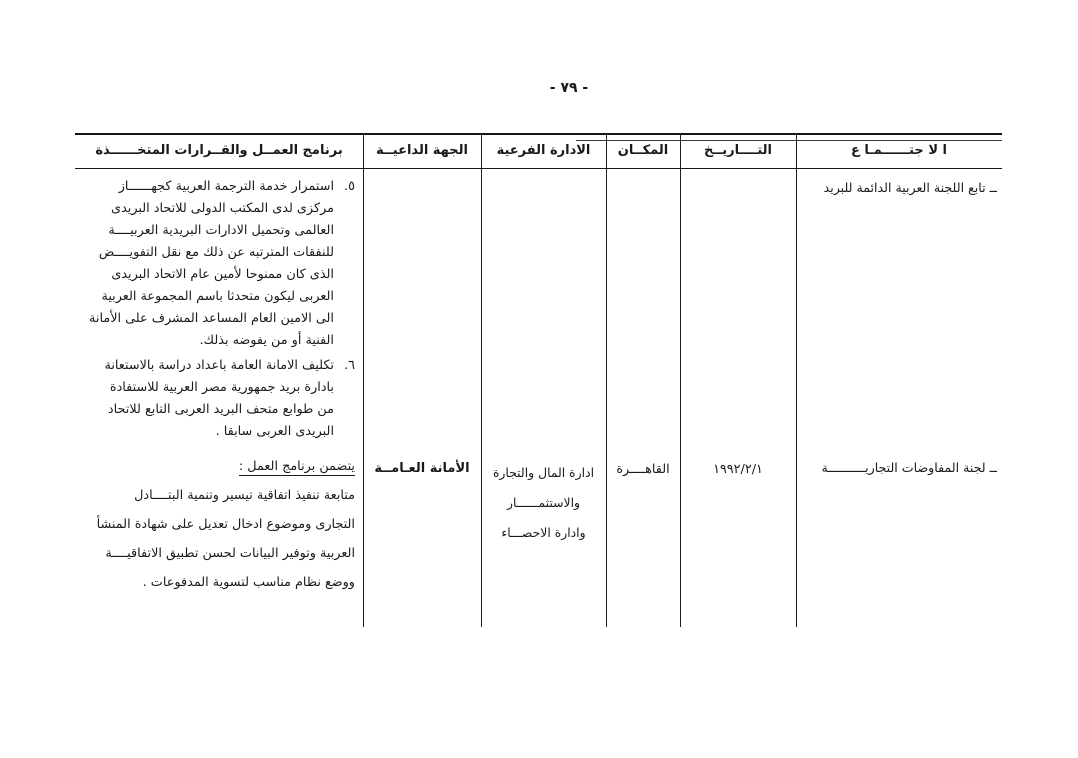 The height and width of the screenshot is (758, 1078). I want to click on work-program-heading: يتضمن برنامج العمل :, so click(216, 466).